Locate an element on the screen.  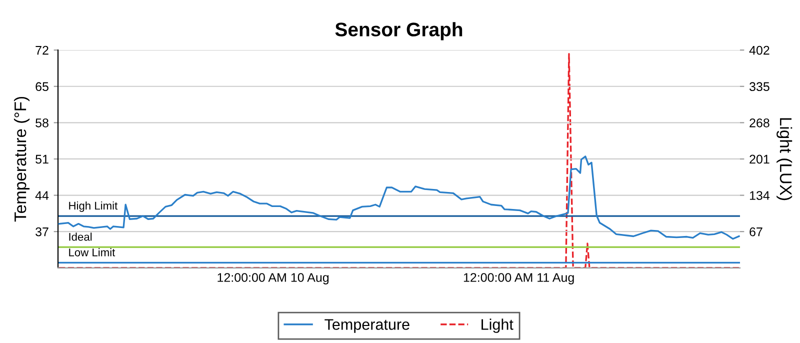
chart-title: Sensor Graph is located at coordinates (398, 31).